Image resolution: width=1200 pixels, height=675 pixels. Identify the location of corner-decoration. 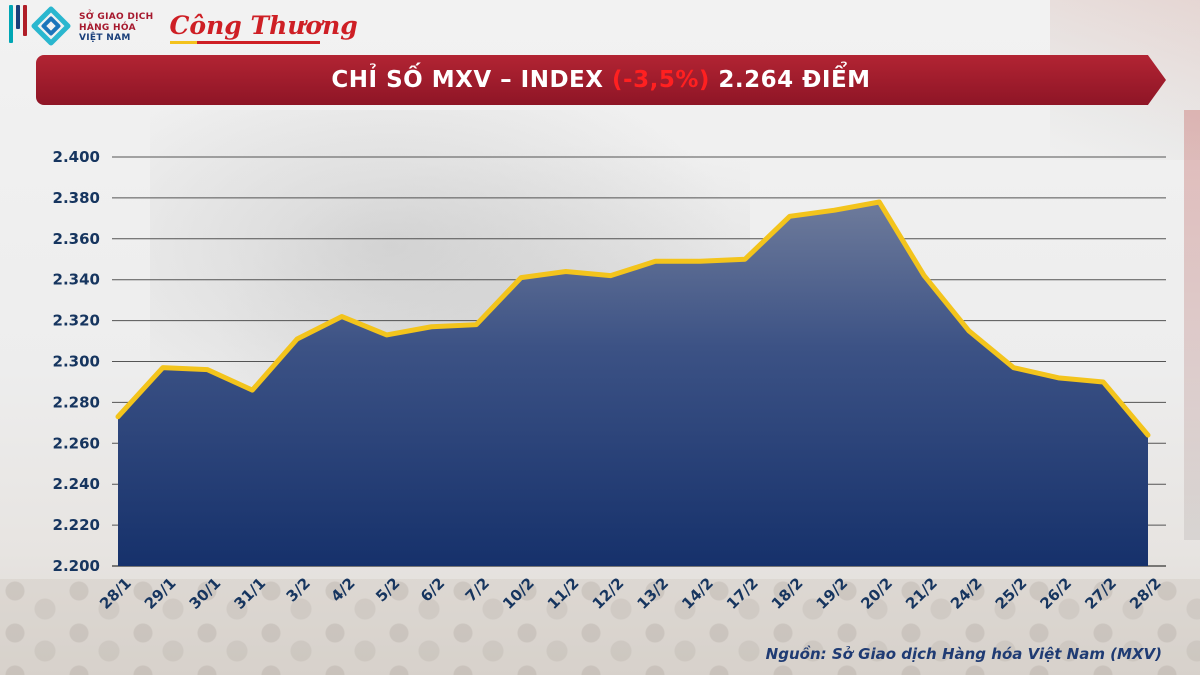
(18, 24).